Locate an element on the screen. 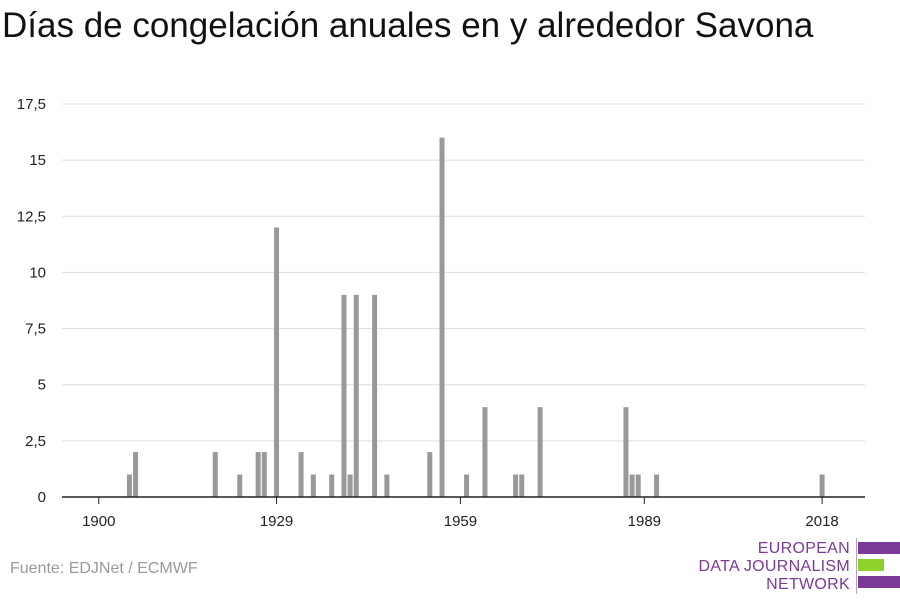  y-tick-label: 0 is located at coordinates (42, 497).